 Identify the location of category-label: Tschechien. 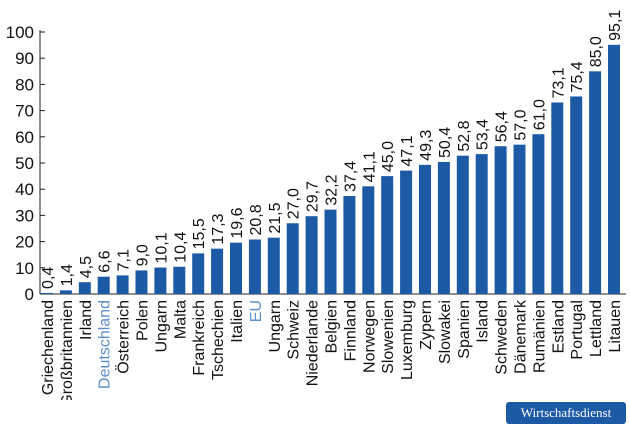
(218, 340).